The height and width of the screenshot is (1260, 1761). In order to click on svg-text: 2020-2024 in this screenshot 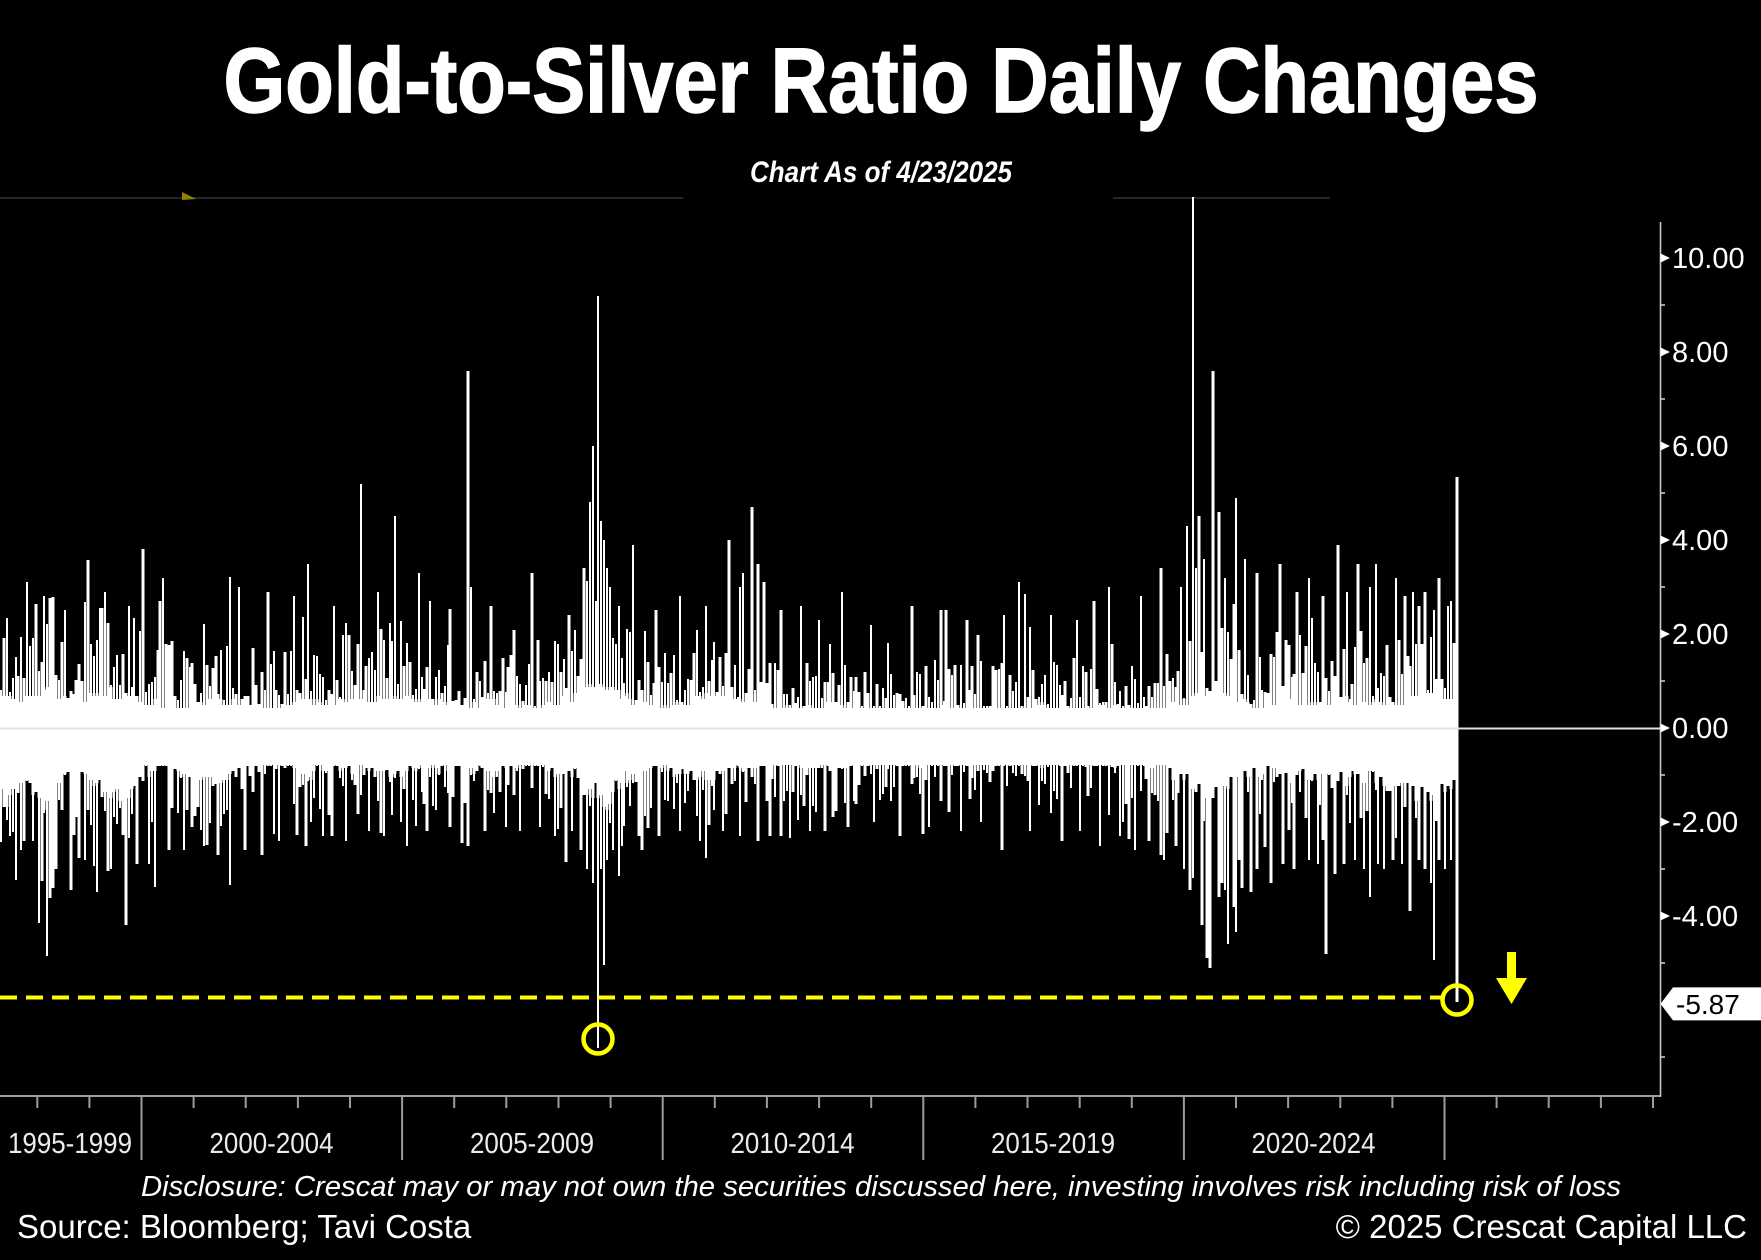, I will do `click(1314, 1144)`.